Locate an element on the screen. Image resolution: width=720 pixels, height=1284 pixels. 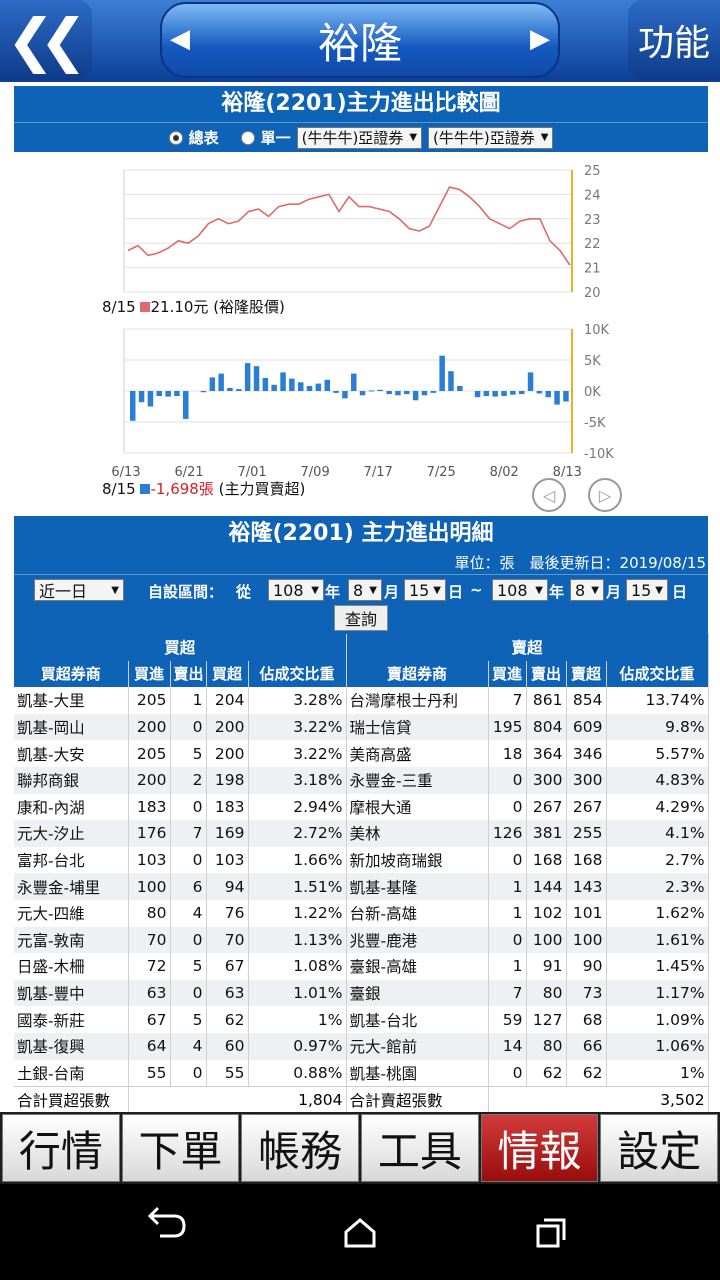
broker-select-2: (牛牛牛)亞證券 ▼ is located at coordinates (491, 137).